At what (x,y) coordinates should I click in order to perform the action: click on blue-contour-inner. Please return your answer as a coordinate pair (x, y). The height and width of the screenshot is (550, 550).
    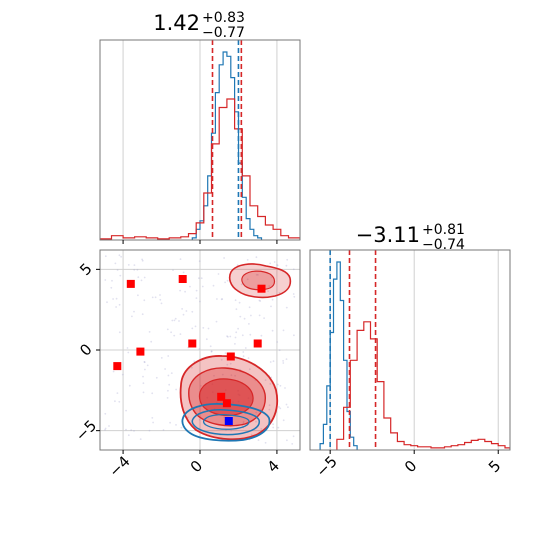
    Looking at the image, I should click on (226, 421).